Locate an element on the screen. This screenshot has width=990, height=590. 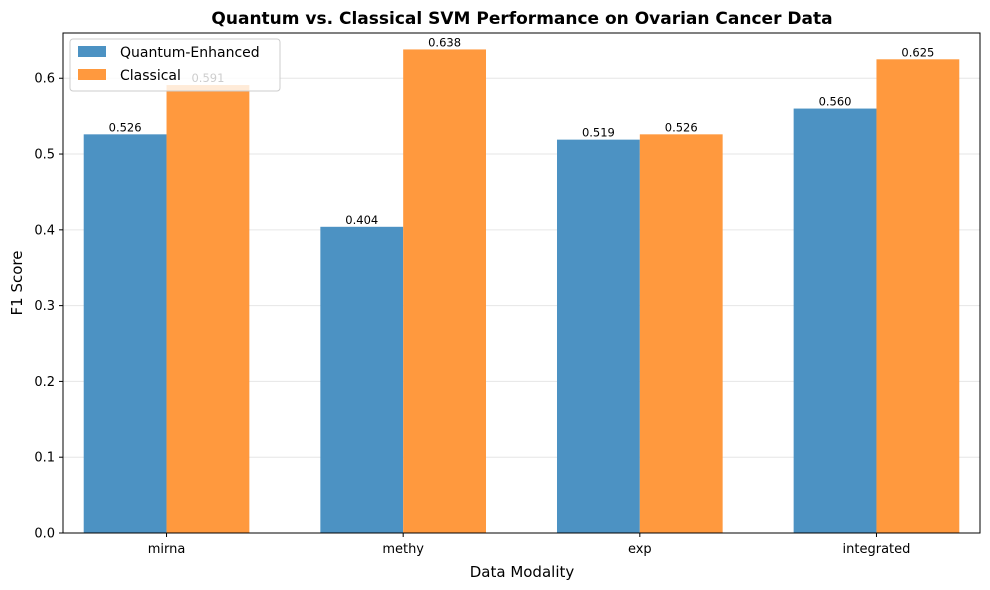
bar-value-label: 0.560 is located at coordinates (835, 102).